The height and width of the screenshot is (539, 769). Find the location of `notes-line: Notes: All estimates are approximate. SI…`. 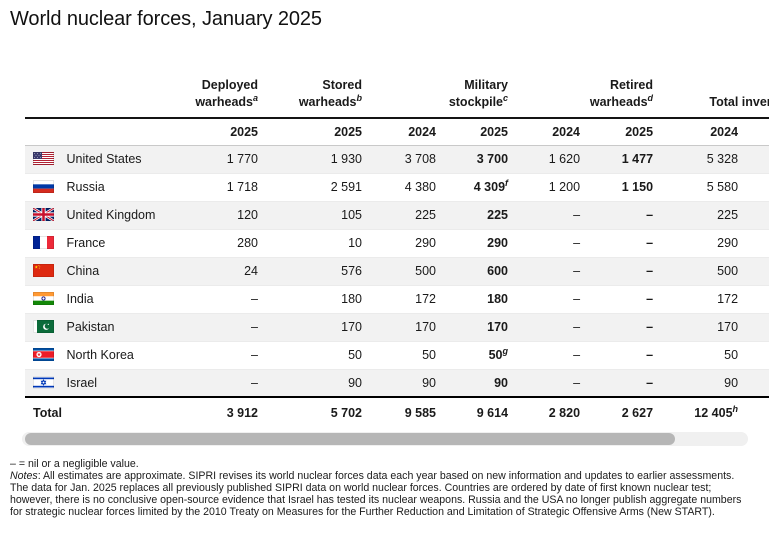

notes-line: Notes: All estimates are approximate. SI… is located at coordinates (372, 475).